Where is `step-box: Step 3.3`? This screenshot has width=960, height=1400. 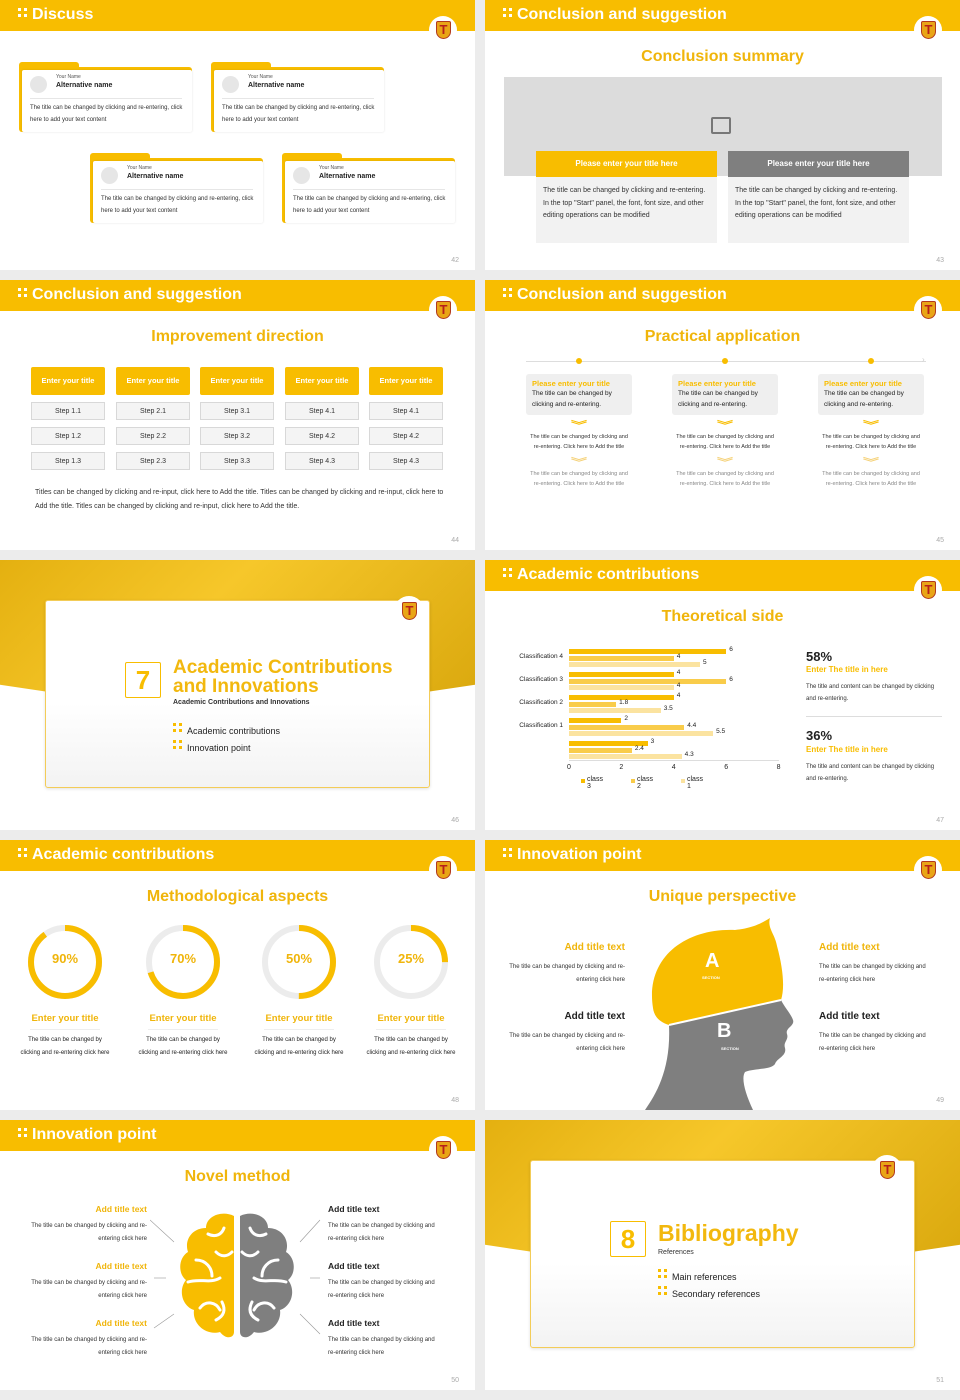
step-box: Step 3.3 is located at coordinates (237, 461).